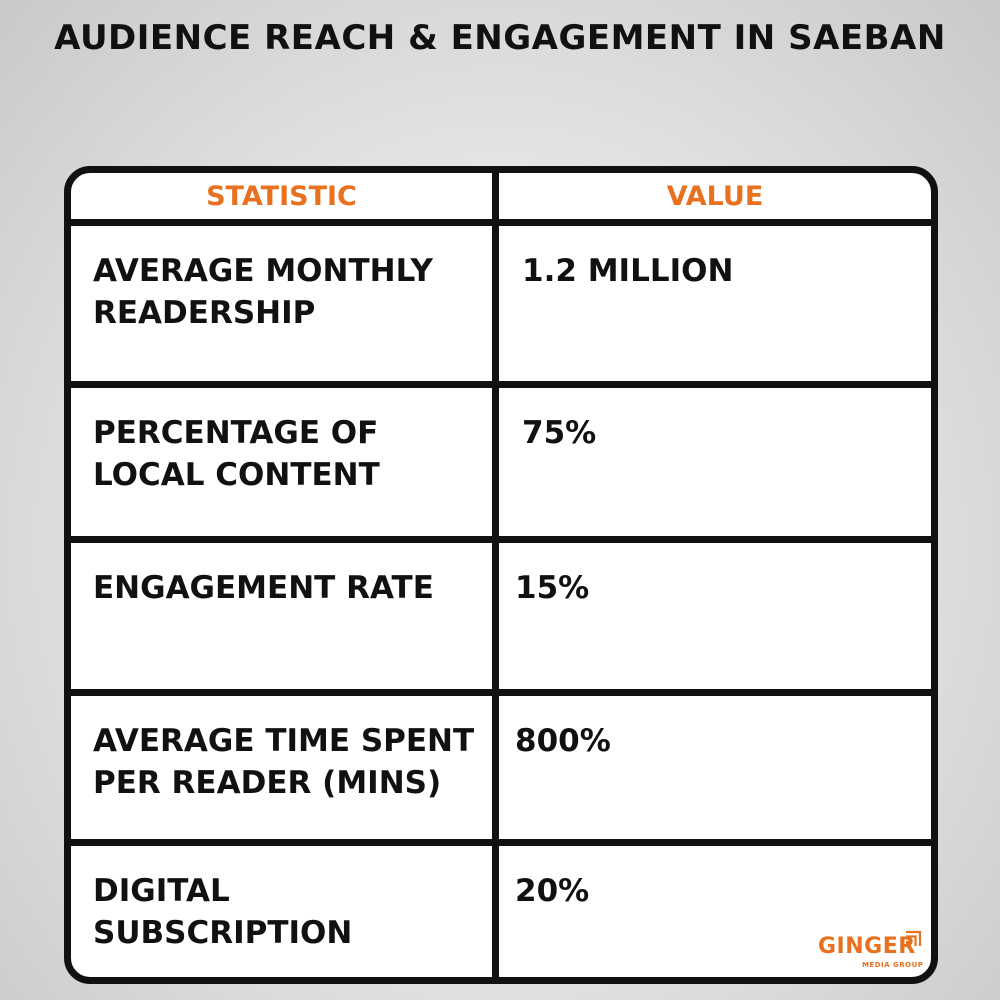 The width and height of the screenshot is (1000, 1000). What do you see at coordinates (552, 891) in the screenshot?
I see `statistic-value: 20%` at bounding box center [552, 891].